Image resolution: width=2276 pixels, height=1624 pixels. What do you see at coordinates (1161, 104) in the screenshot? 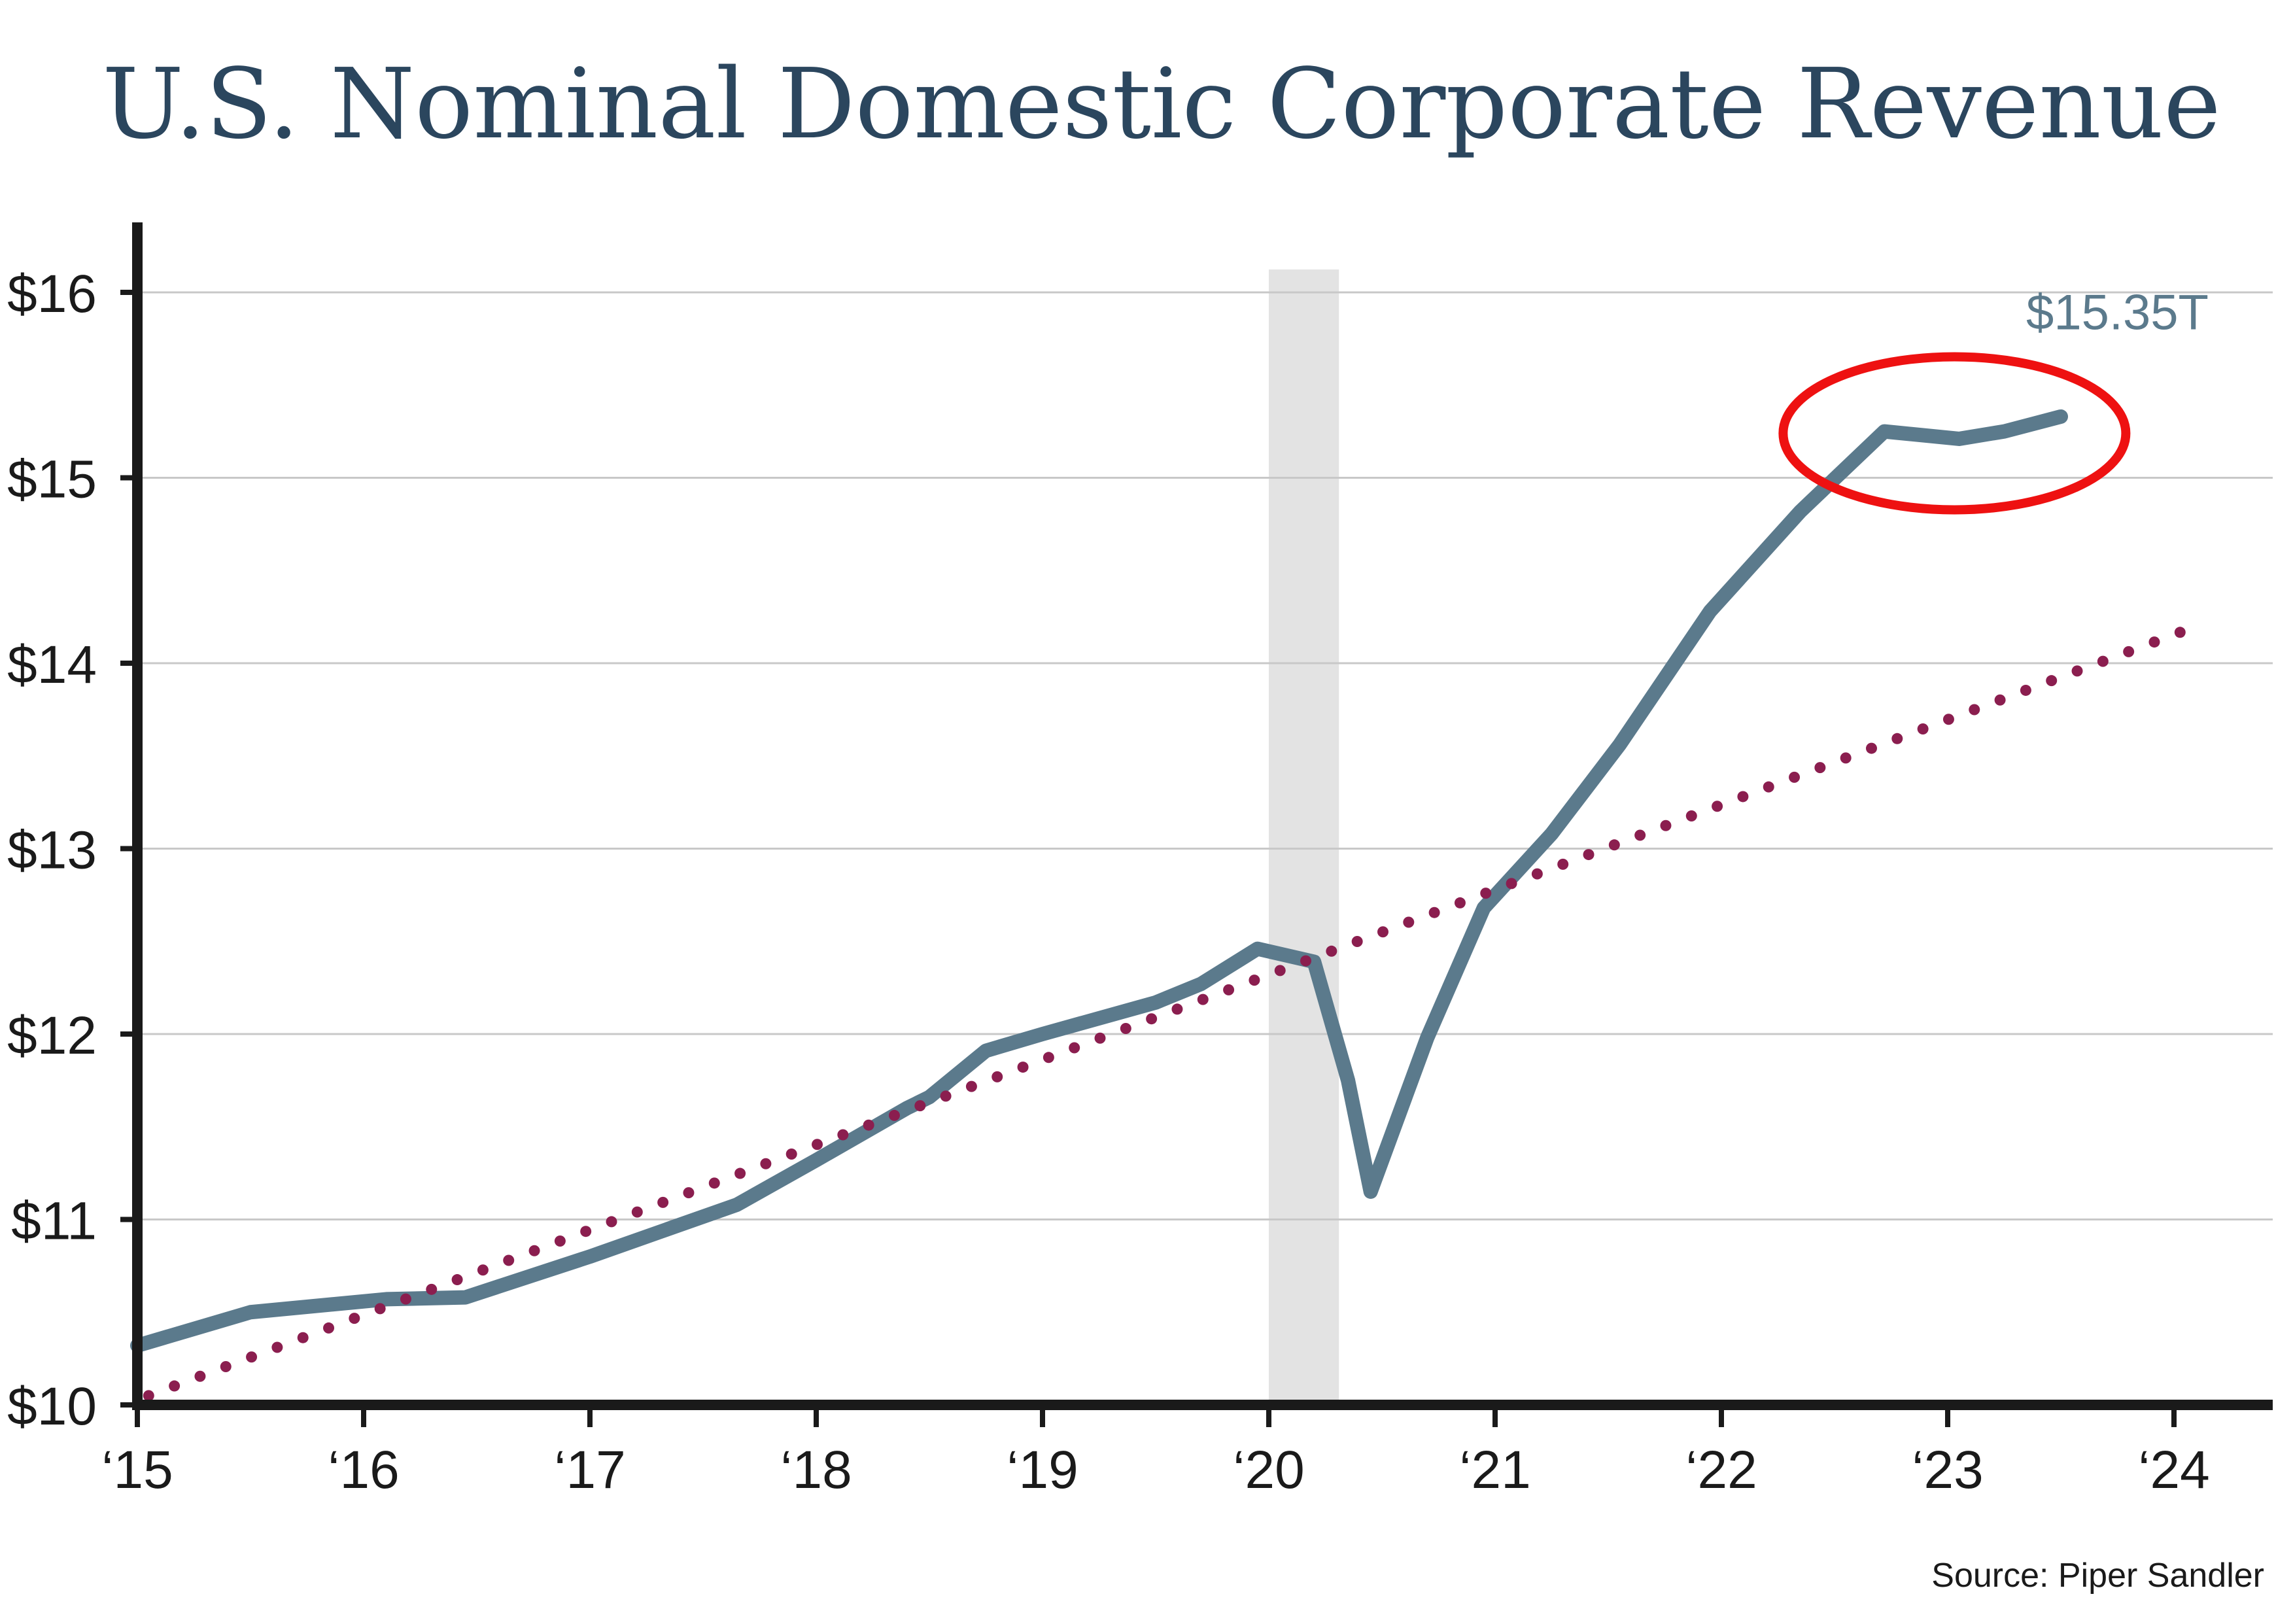
I see `chart-title: U.S. Nominal Domestic Corporate Revenue` at bounding box center [1161, 104].